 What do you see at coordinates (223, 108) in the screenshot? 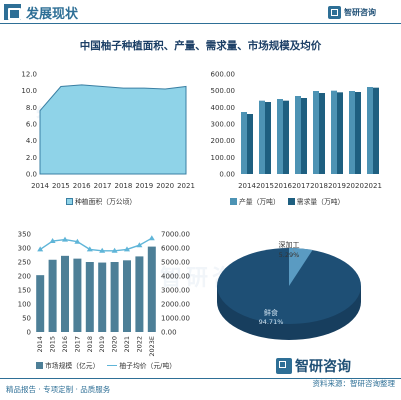
I see `y-tick-label: 400.00` at bounding box center [223, 108].